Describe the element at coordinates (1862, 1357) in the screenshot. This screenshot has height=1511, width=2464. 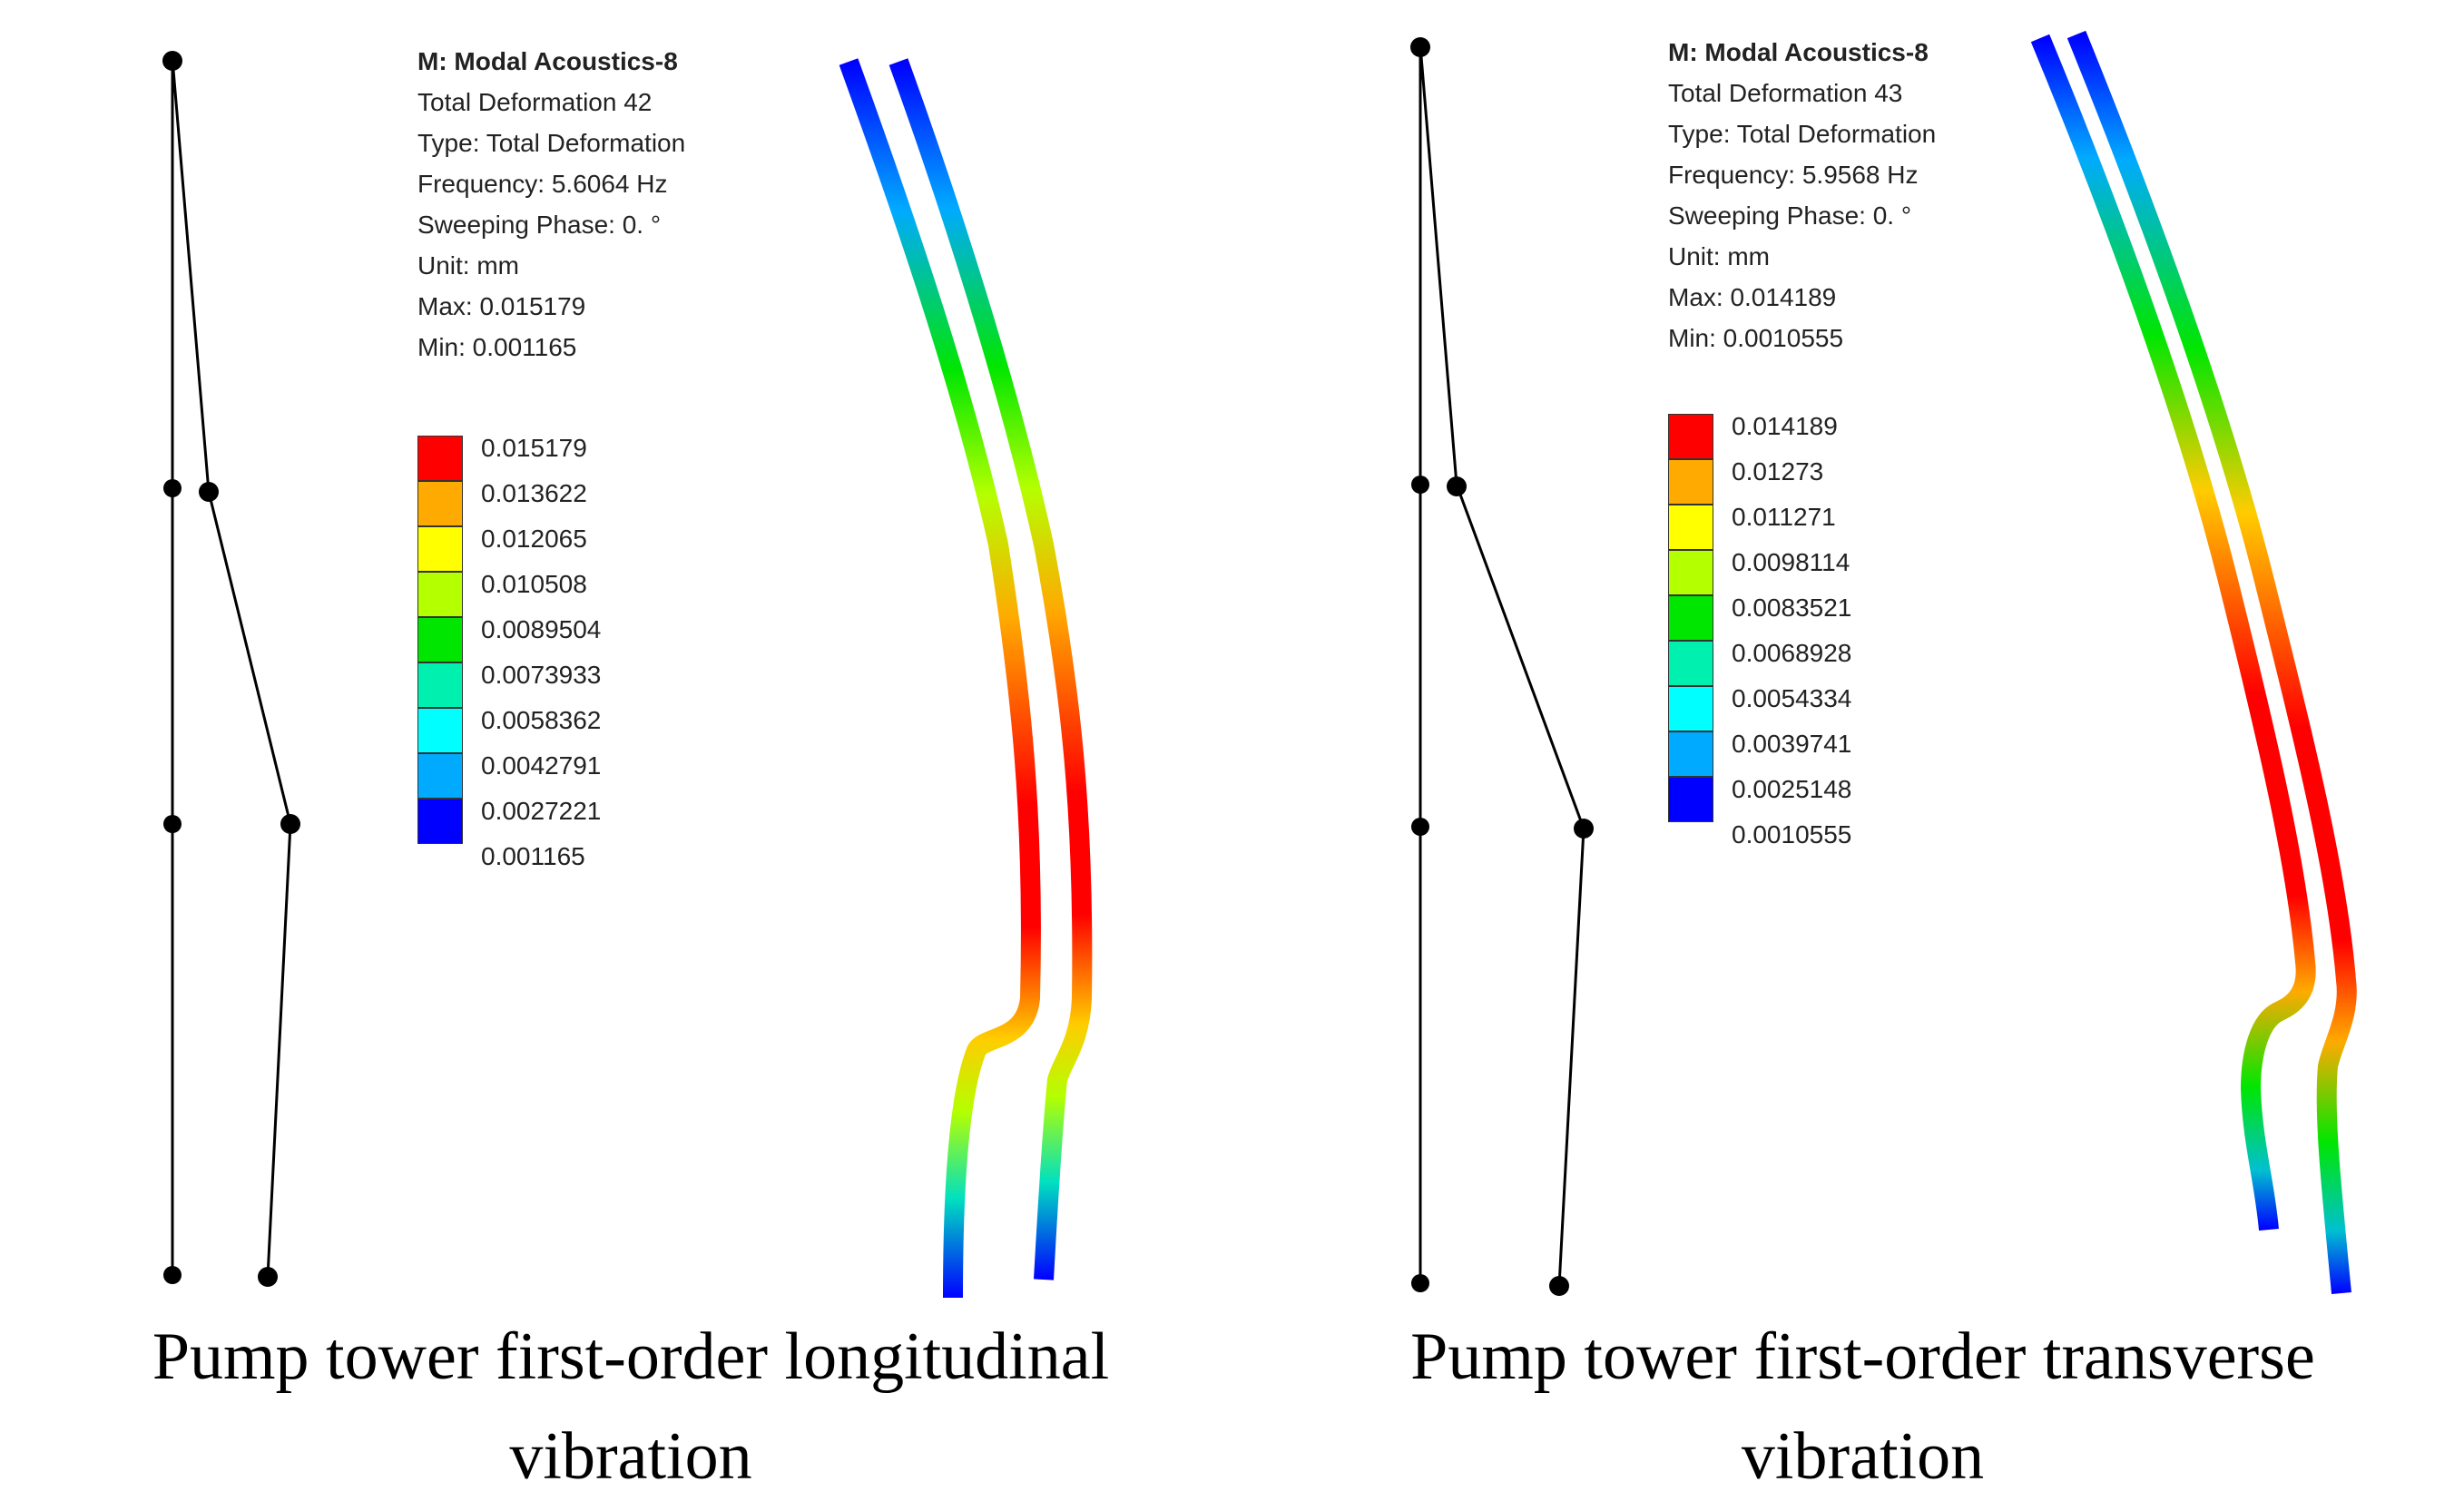
I see `caption-line: Pump tower first-order transverse` at that location.